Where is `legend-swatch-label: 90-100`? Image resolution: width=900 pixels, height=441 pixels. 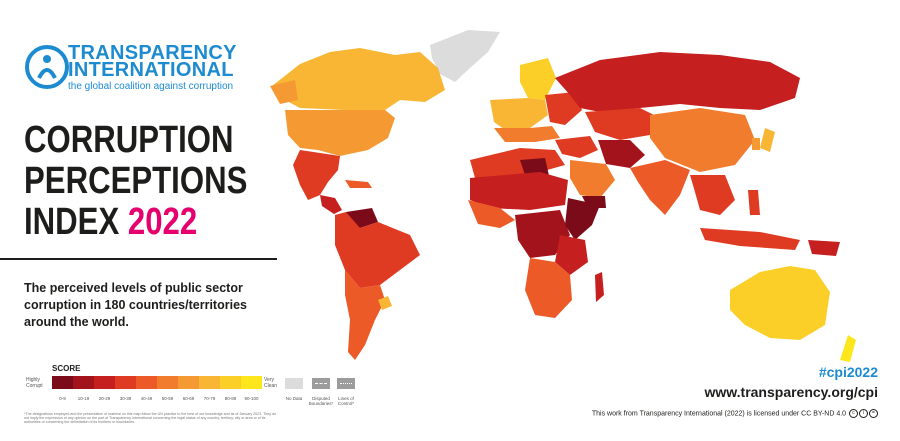
legend-swatch-label: 90-100 is located at coordinates (251, 398).